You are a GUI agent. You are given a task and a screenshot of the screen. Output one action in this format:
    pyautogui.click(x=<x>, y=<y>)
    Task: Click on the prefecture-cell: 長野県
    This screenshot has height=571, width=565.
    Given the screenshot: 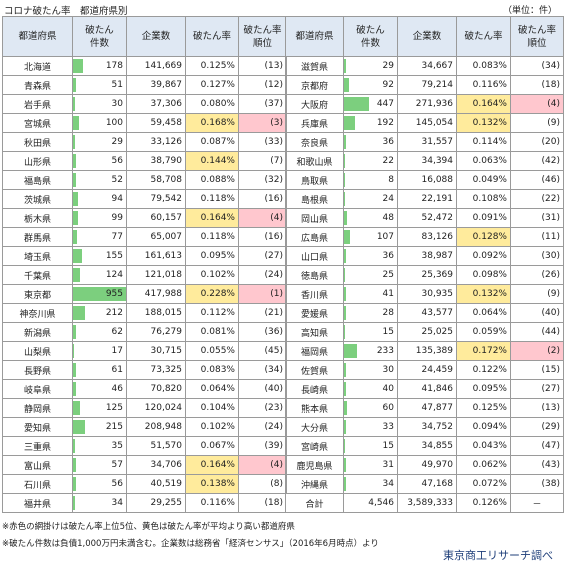 What is the action you would take?
    pyautogui.click(x=37, y=370)
    